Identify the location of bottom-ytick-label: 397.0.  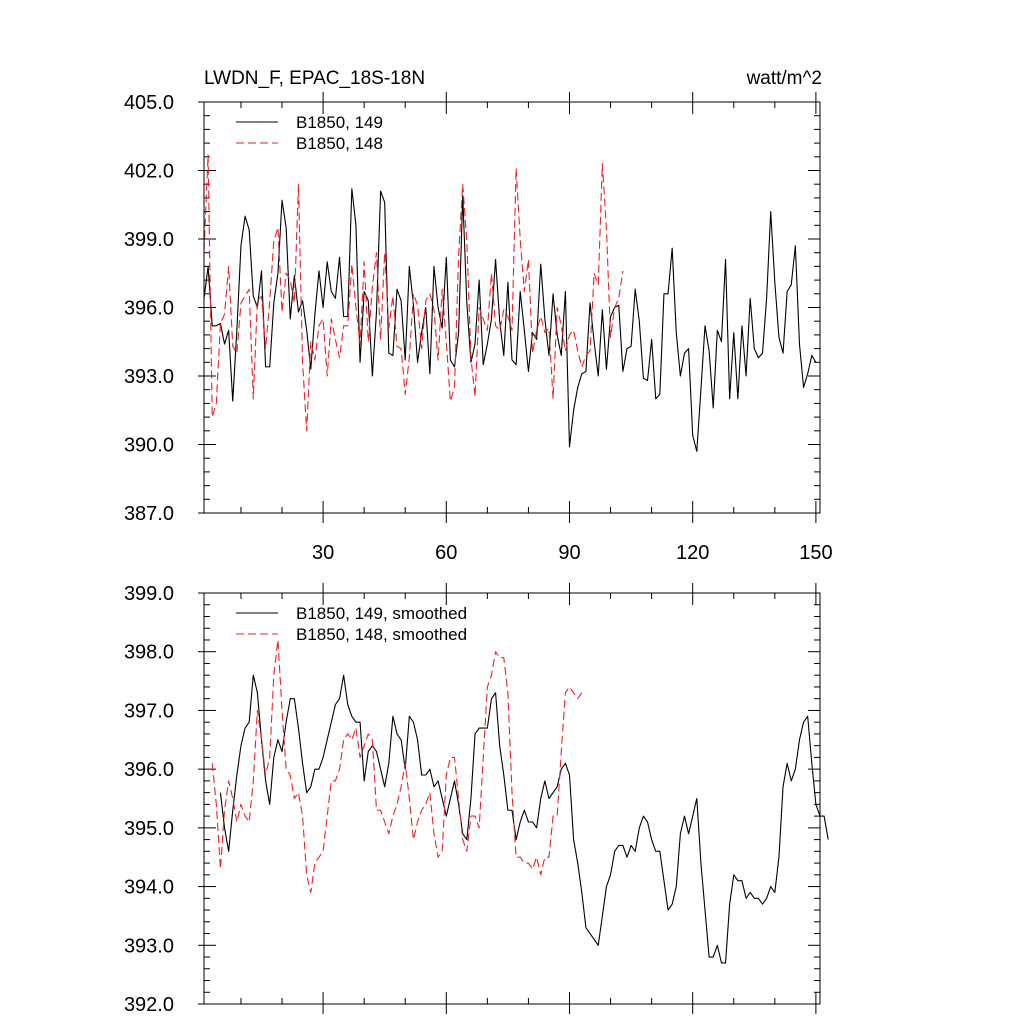
(149, 711).